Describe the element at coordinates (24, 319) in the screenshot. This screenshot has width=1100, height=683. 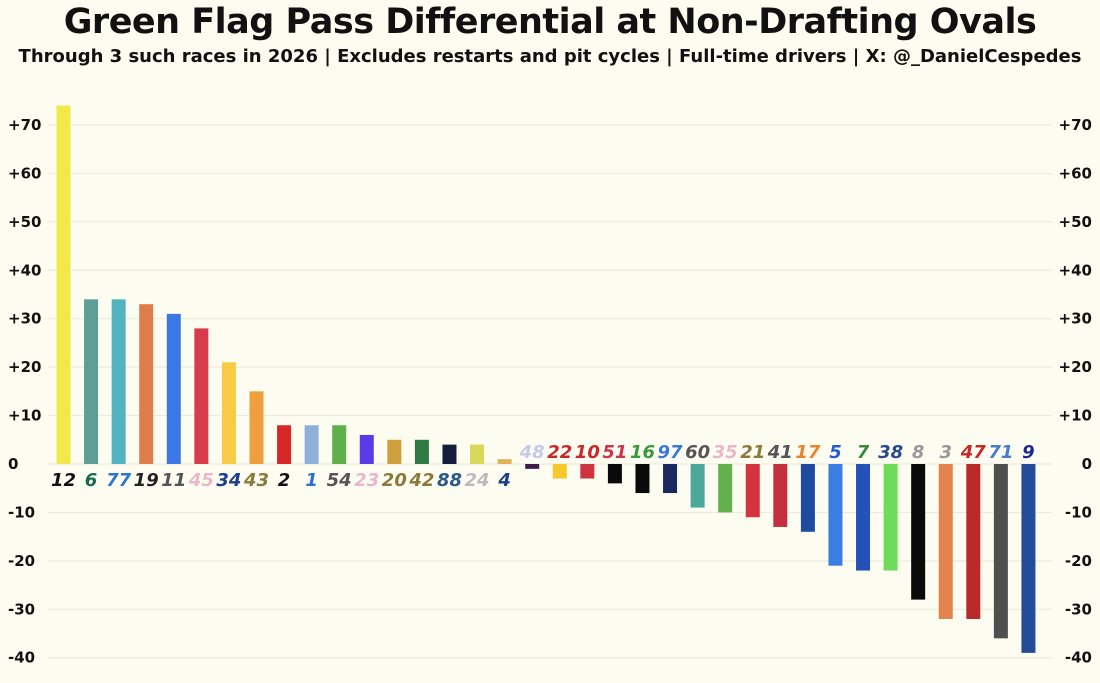
I see `y-tick-label-left: +30` at that location.